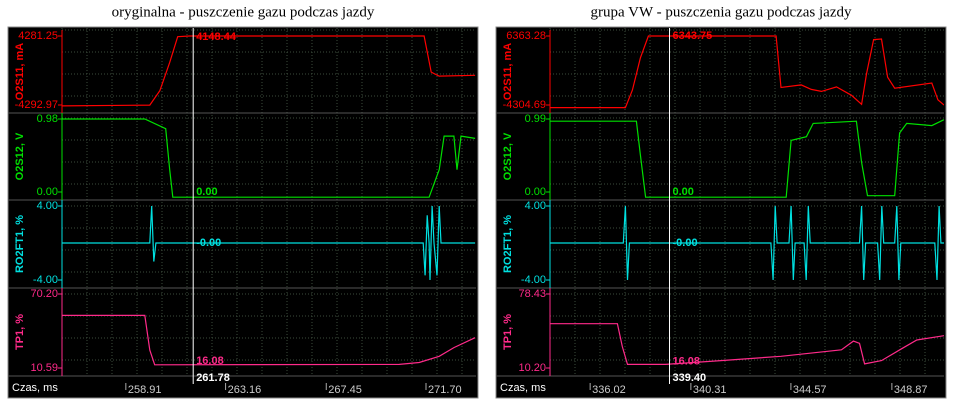 This screenshot has width=954, height=407. I want to click on x-tick-label: 344.57, so click(810, 390).